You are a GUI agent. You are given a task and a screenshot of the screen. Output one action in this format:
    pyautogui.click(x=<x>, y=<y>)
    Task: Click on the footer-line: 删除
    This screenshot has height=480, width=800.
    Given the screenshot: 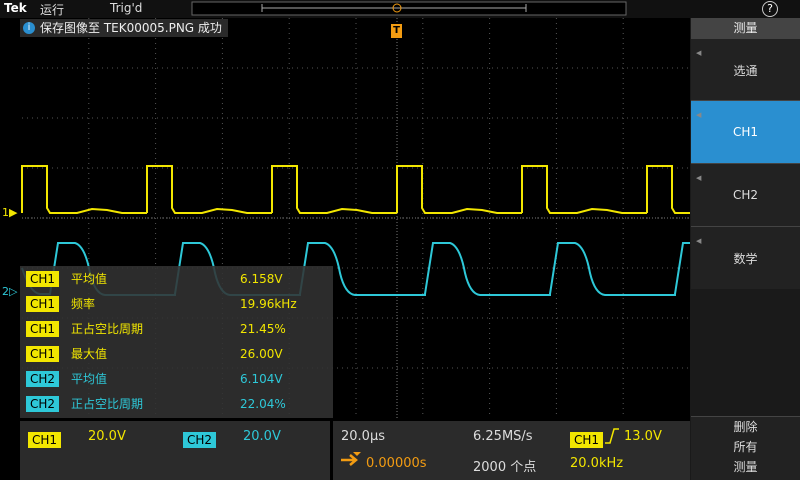 What is the action you would take?
    pyautogui.click(x=745, y=427)
    